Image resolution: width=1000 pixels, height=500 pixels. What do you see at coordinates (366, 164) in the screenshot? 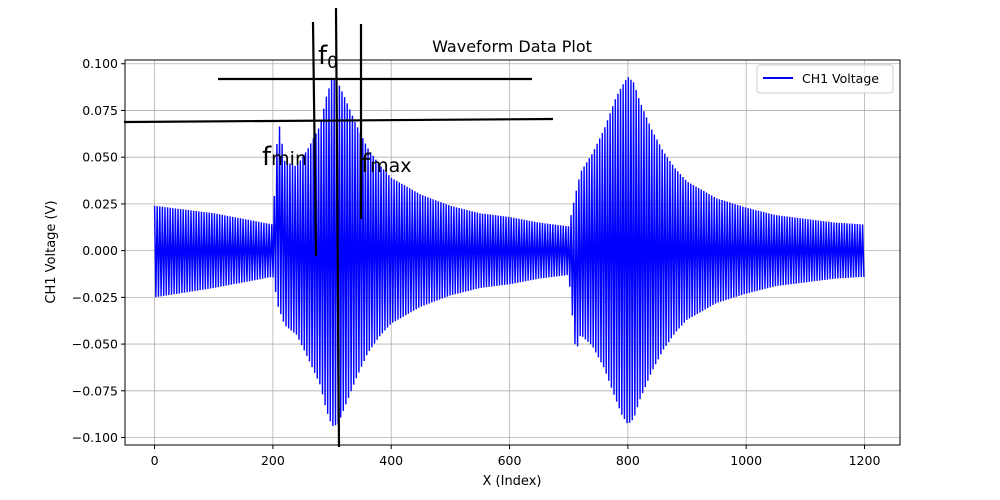
I see `fmax-label-main: f` at bounding box center [366, 164].